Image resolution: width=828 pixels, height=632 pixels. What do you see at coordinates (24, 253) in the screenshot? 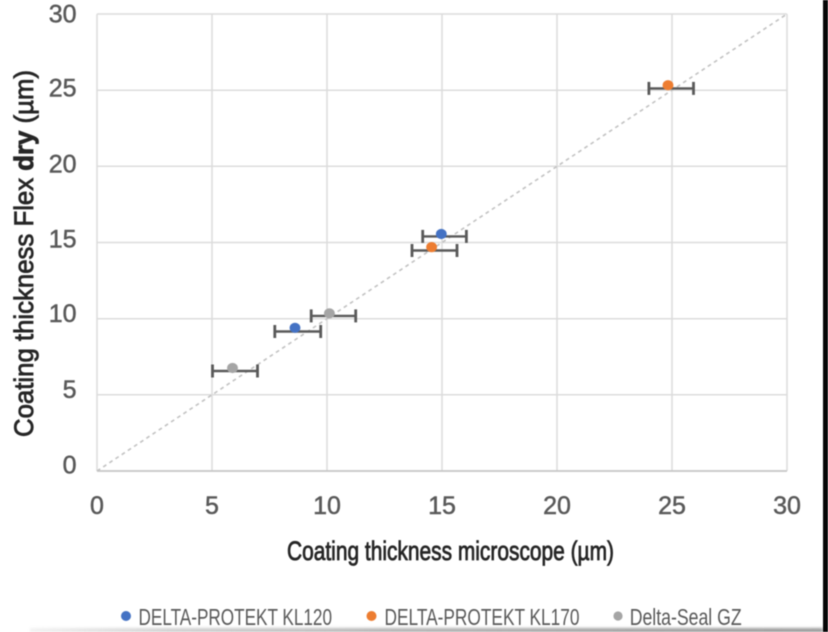
I see `svg-text:Coating thickness Flex dry (µm: Coating thickness Flex dry (µm)` at bounding box center [24, 253].